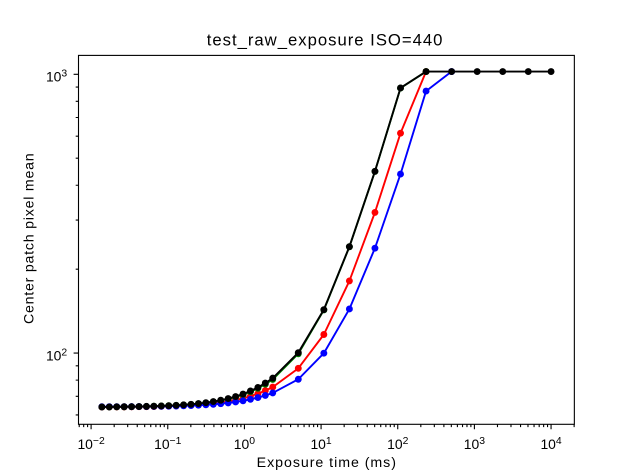  I want to click on svg-text: test_raw_exposure ISO=440, so click(325, 39).